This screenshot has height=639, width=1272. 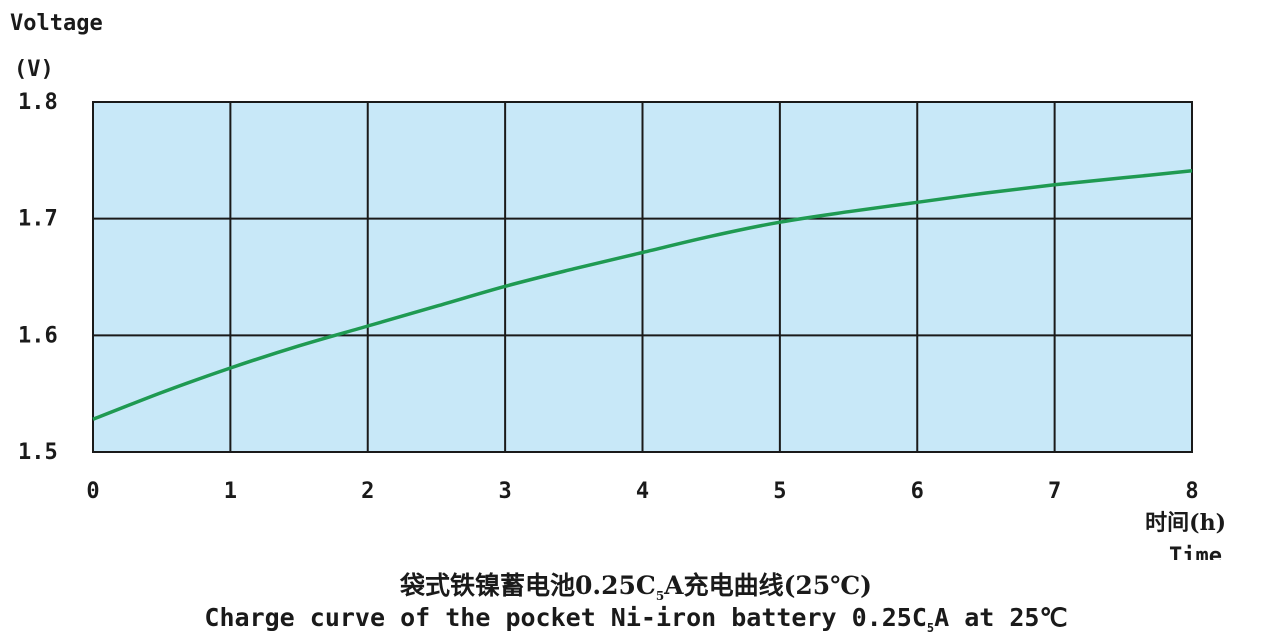 What do you see at coordinates (917, 491) in the screenshot?
I see `x-tick-label: 6` at bounding box center [917, 491].